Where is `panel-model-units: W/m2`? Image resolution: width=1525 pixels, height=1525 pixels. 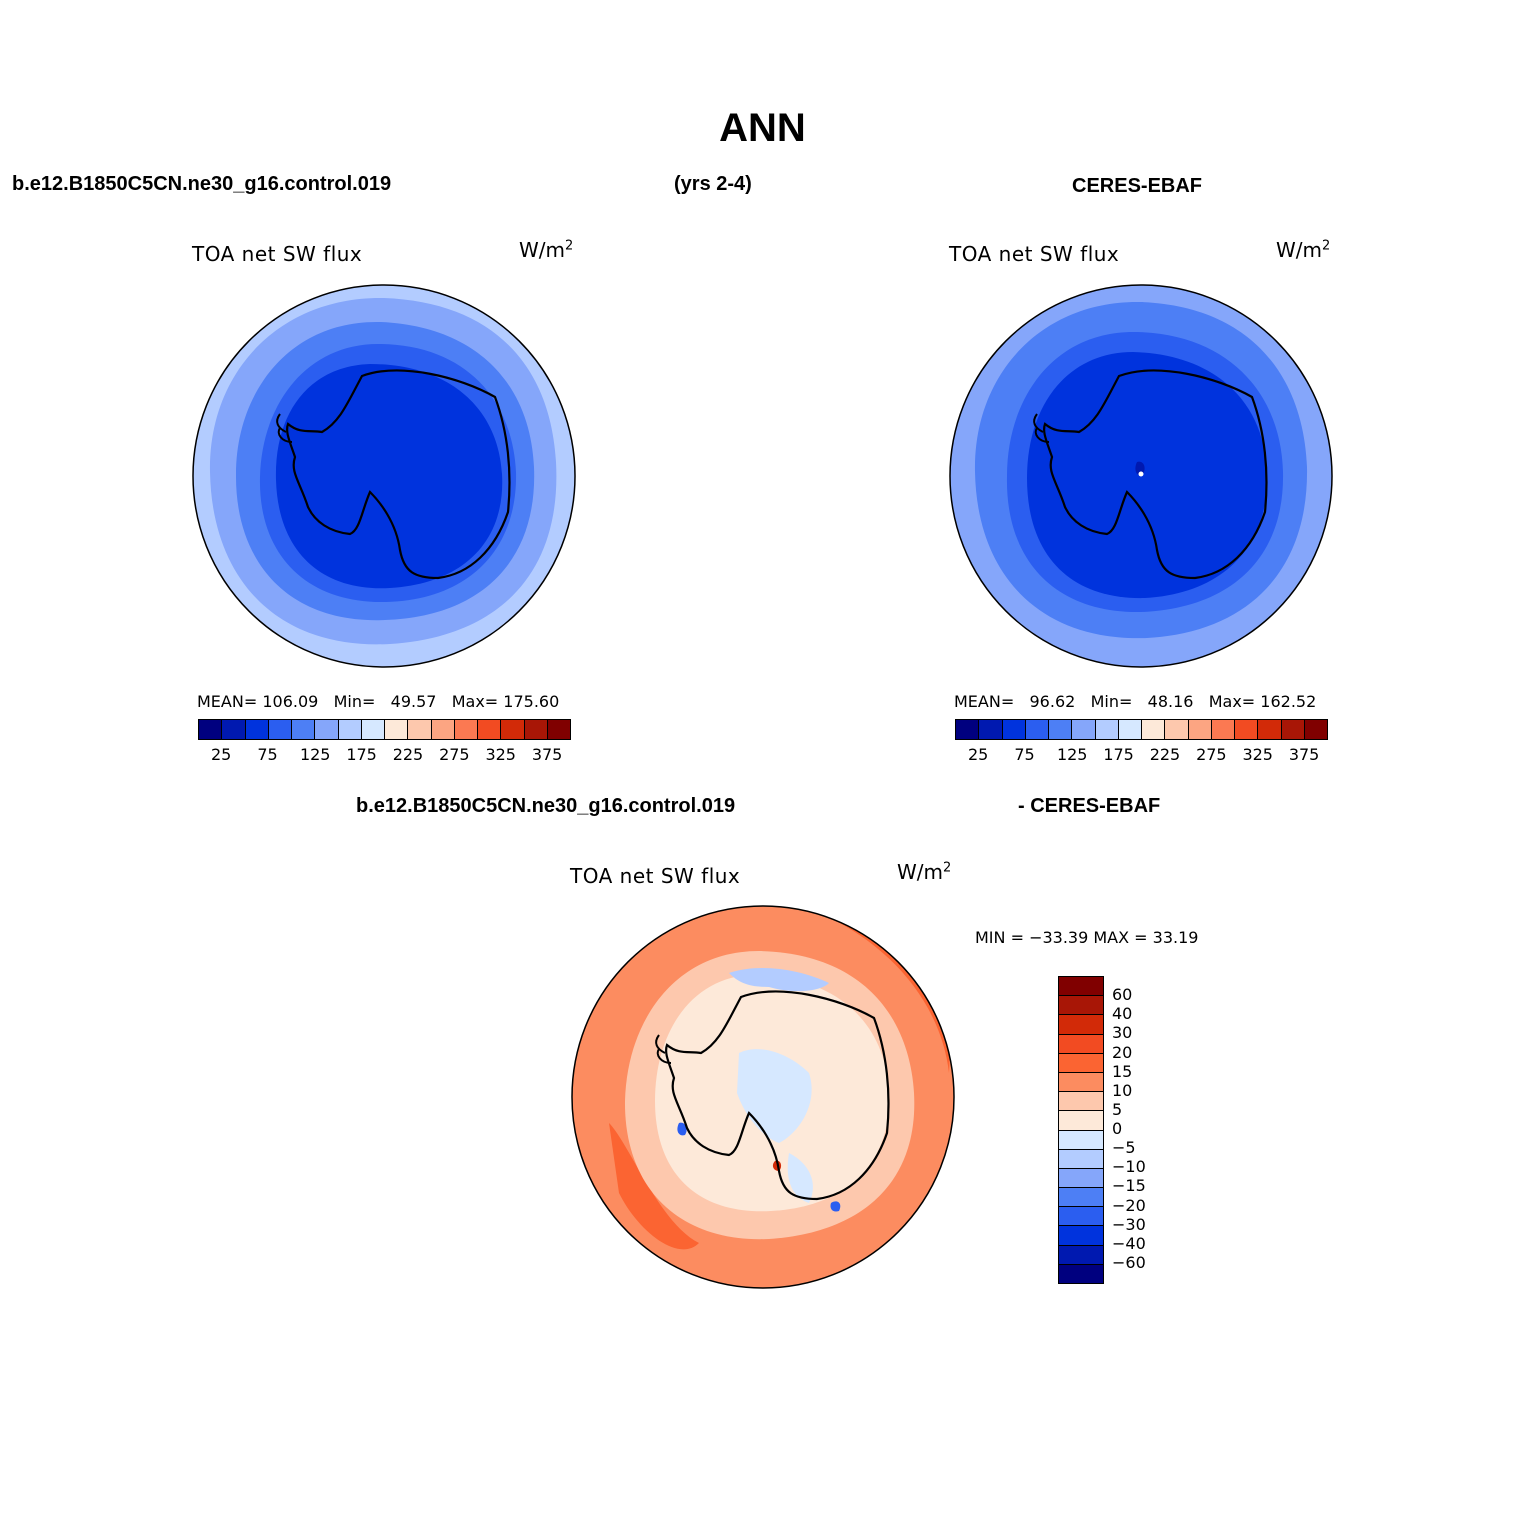 panel-model-units: W/m2 is located at coordinates (546, 250).